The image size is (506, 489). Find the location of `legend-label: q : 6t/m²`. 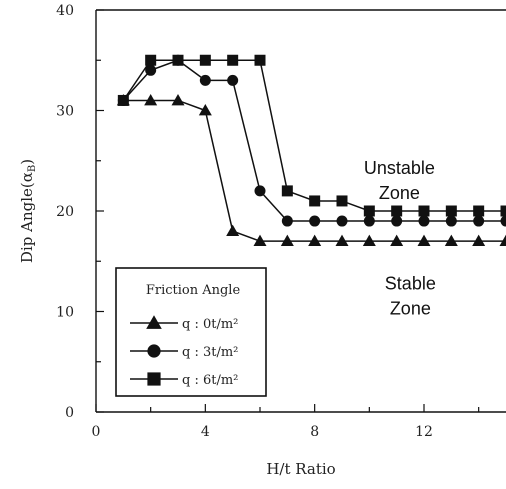

legend-label: q : 6t/m² is located at coordinates (210, 380).